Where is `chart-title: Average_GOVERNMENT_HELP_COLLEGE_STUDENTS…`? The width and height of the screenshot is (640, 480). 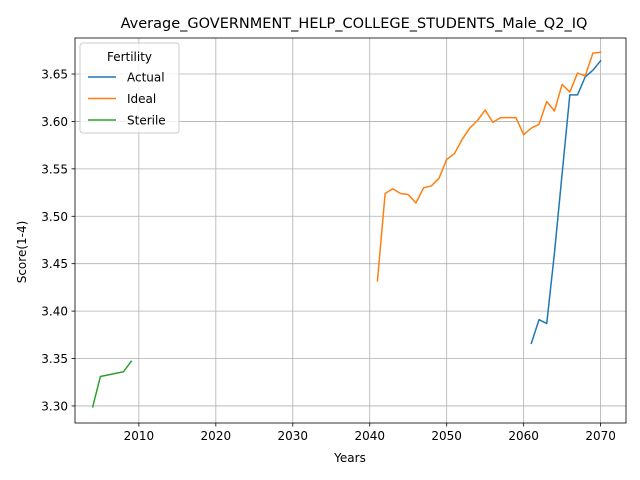
chart-title: Average_GOVERNMENT_HELP_COLLEGE_STUDENTS… is located at coordinates (354, 24).